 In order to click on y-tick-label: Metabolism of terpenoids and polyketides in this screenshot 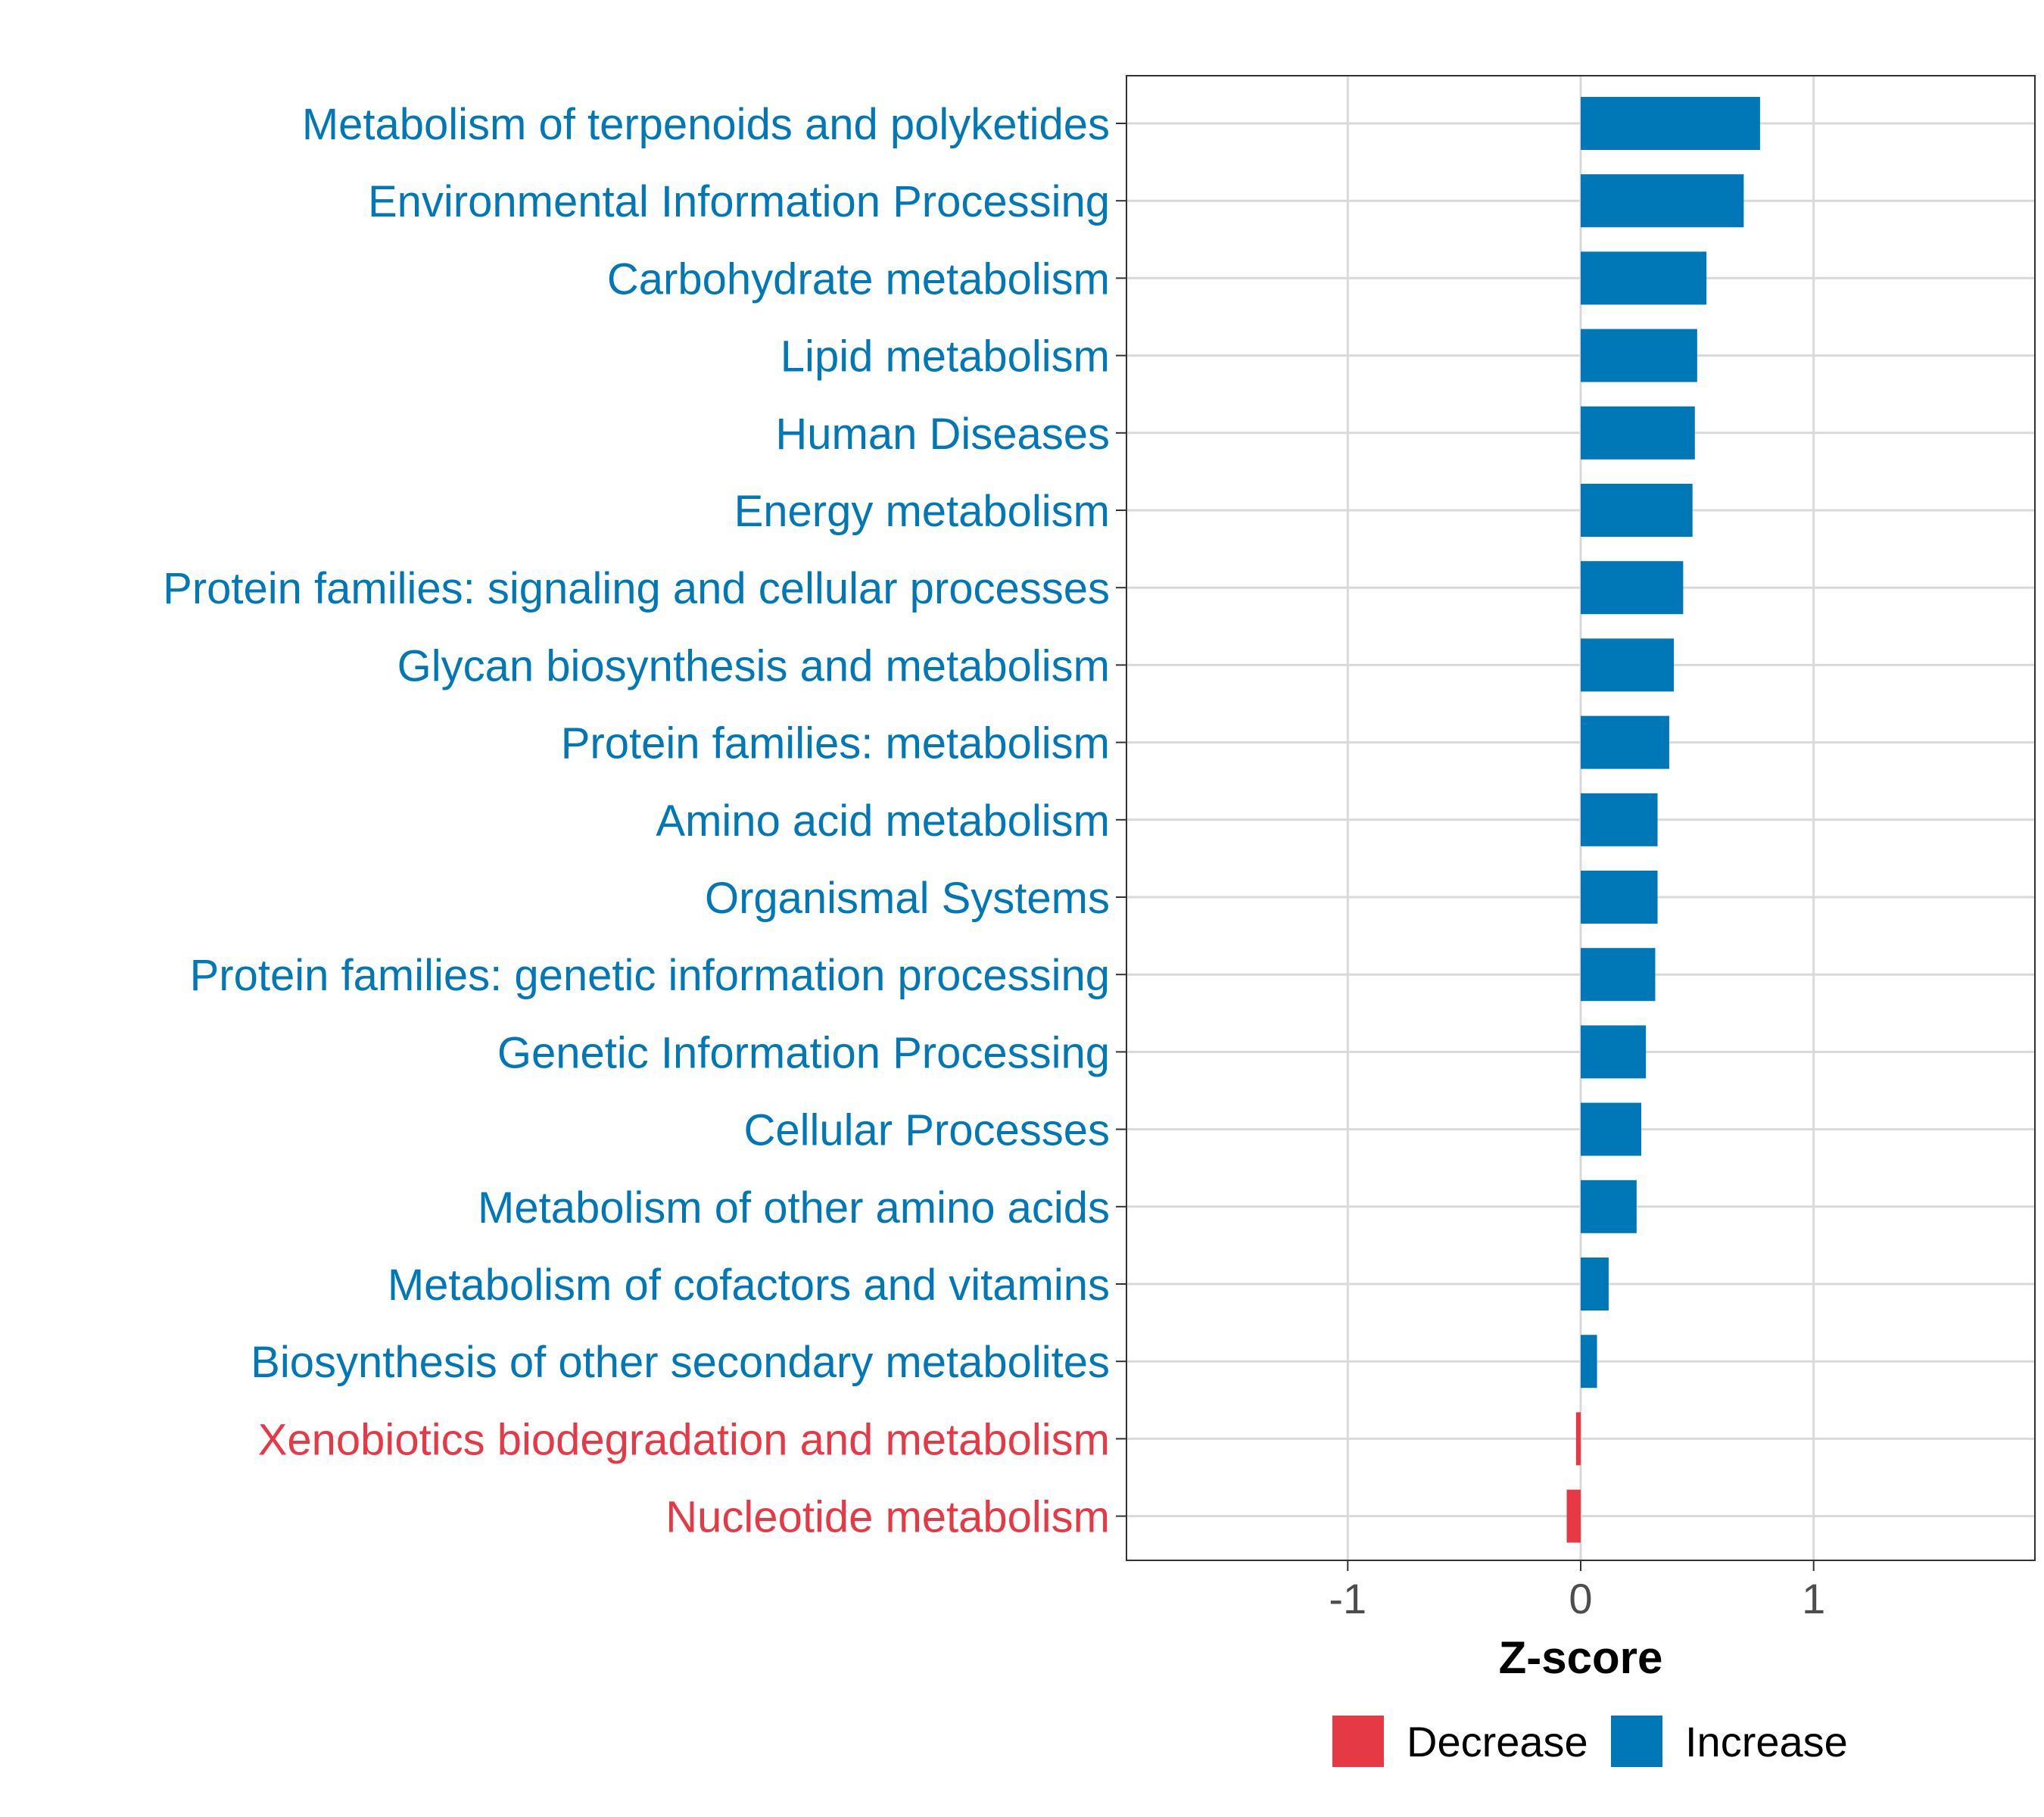, I will do `click(706, 124)`.